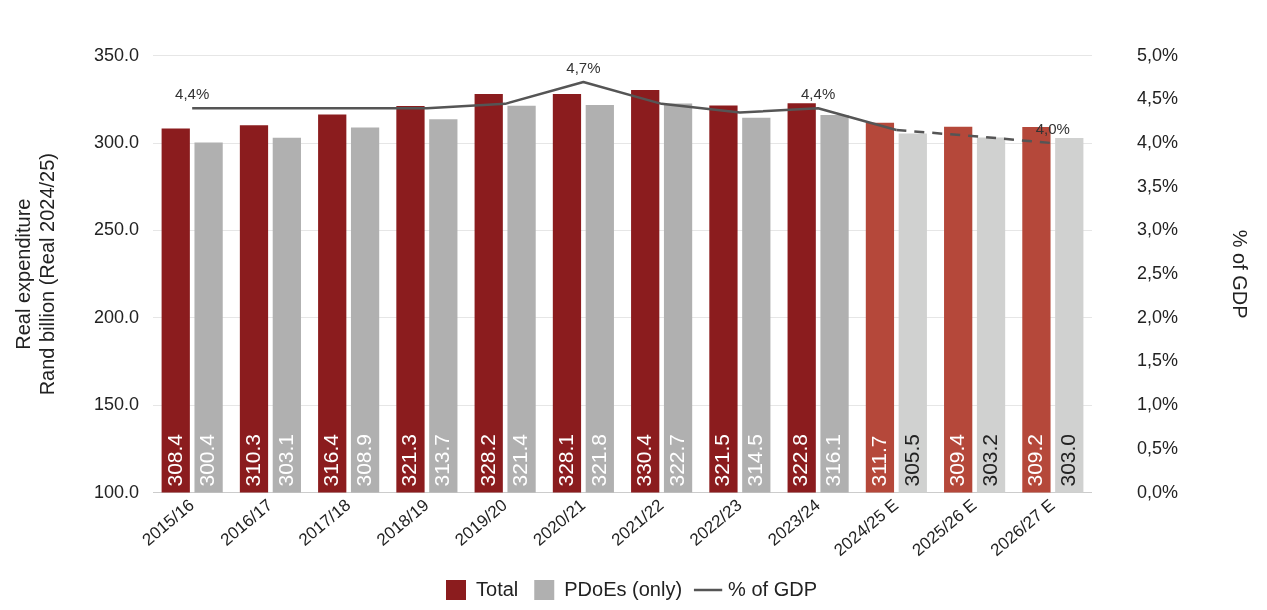  What do you see at coordinates (252, 460) in the screenshot?
I see `data-label: 310.3` at bounding box center [252, 460].